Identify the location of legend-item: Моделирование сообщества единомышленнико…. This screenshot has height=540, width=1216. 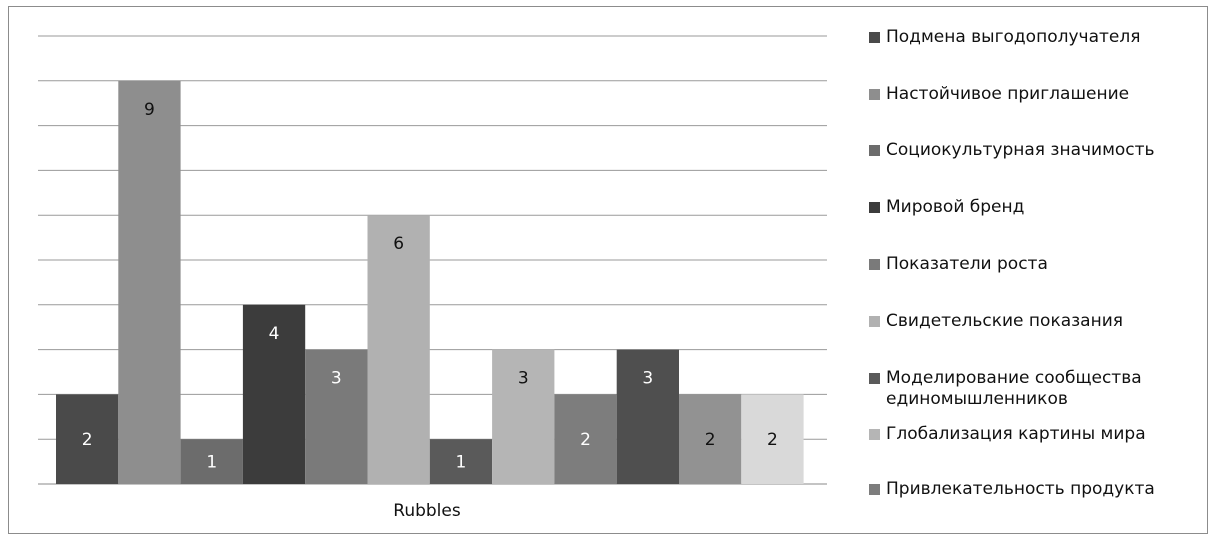
(1042, 389).